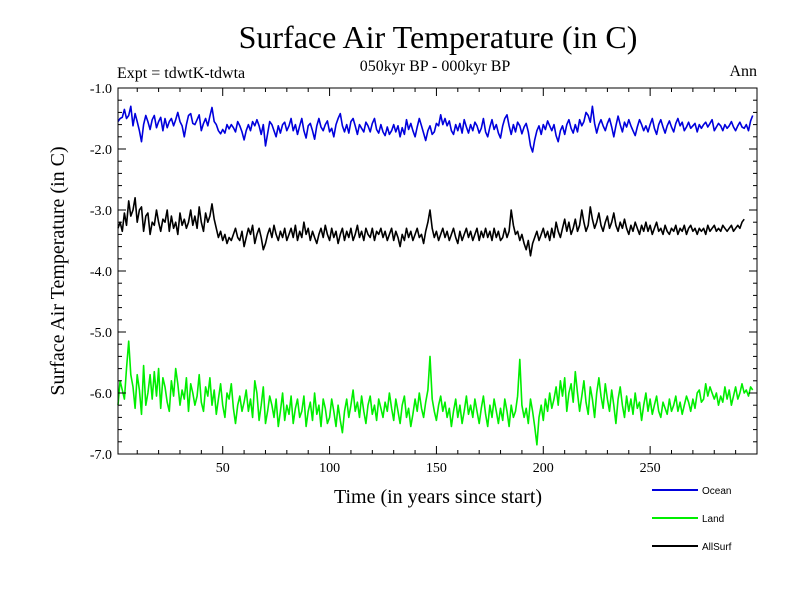 This screenshot has width=800, height=600. What do you see at coordinates (717, 547) in the screenshot?
I see `legend-label-allsurf: AllSurf` at bounding box center [717, 547].